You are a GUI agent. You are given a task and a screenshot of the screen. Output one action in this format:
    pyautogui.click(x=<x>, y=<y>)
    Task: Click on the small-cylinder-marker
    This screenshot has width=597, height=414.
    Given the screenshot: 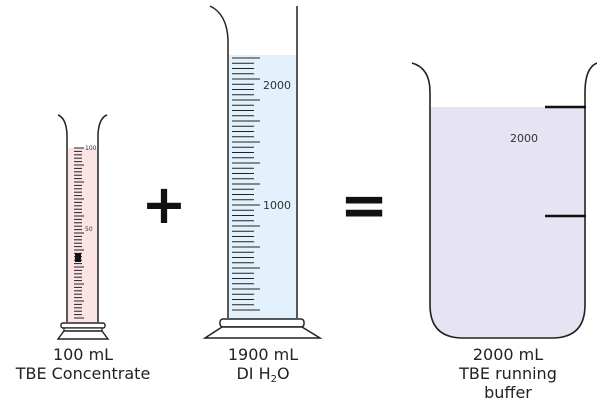 What is the action you would take?
    pyautogui.click(x=78, y=257)
    